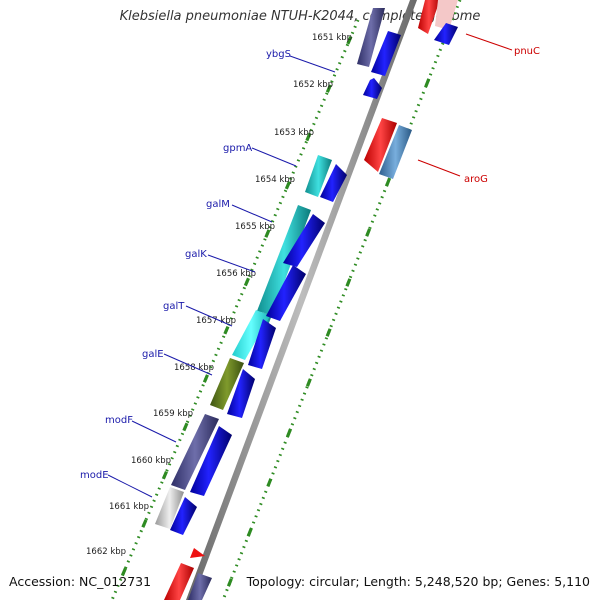 The height and width of the screenshot is (600, 600). Describe the element at coordinates (173, 414) in the screenshot. I see `ruler-label-1659: 1659 kbp` at that location.